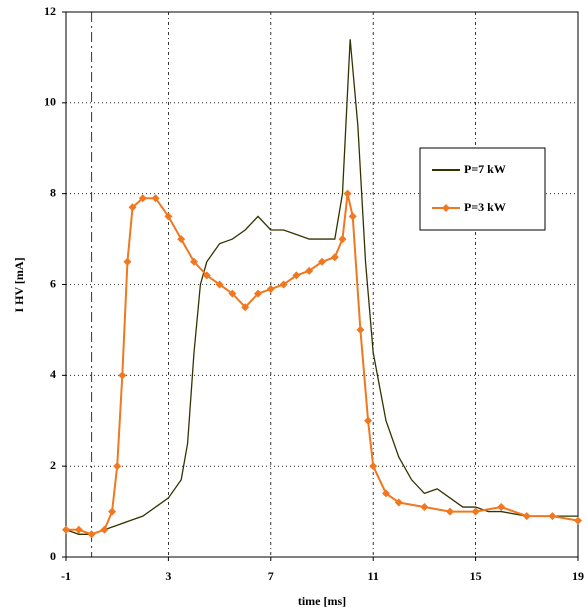  Describe the element at coordinates (50, 11) in the screenshot. I see `y-tick-label: 12` at that location.